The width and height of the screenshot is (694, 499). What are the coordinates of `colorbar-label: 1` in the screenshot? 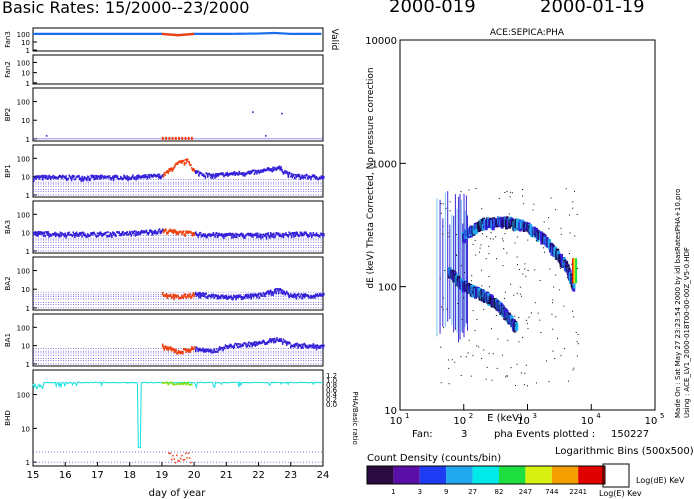 It's located at (393, 492).